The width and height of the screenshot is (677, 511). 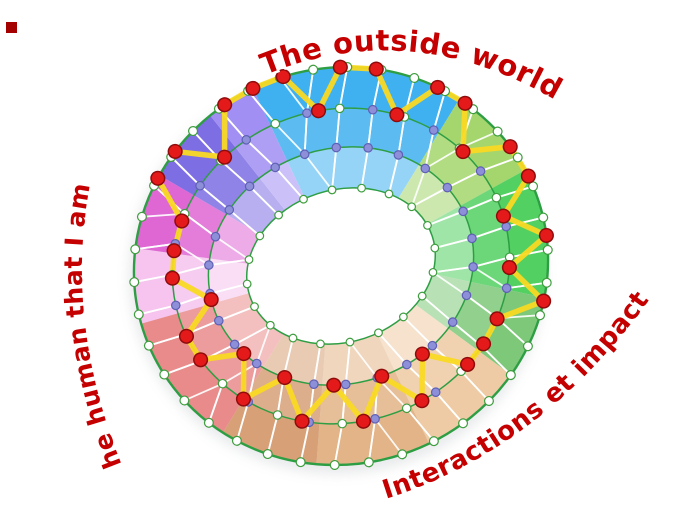 I want to click on sector-purple, so click(x=222, y=175).